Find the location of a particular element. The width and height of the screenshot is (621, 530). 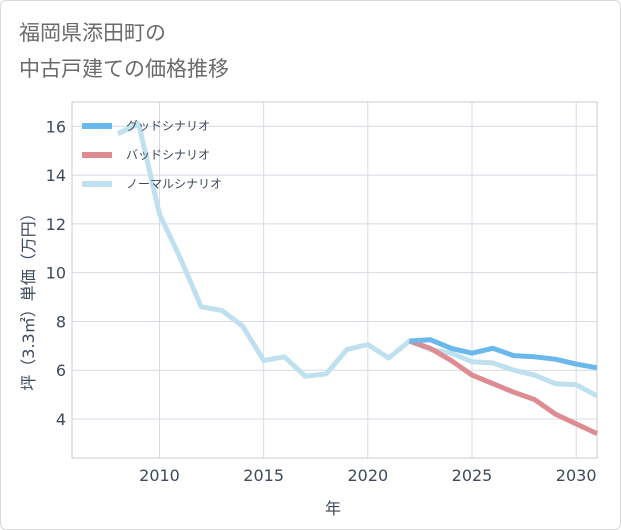

y-tick-label: 8 is located at coordinates (61, 321).